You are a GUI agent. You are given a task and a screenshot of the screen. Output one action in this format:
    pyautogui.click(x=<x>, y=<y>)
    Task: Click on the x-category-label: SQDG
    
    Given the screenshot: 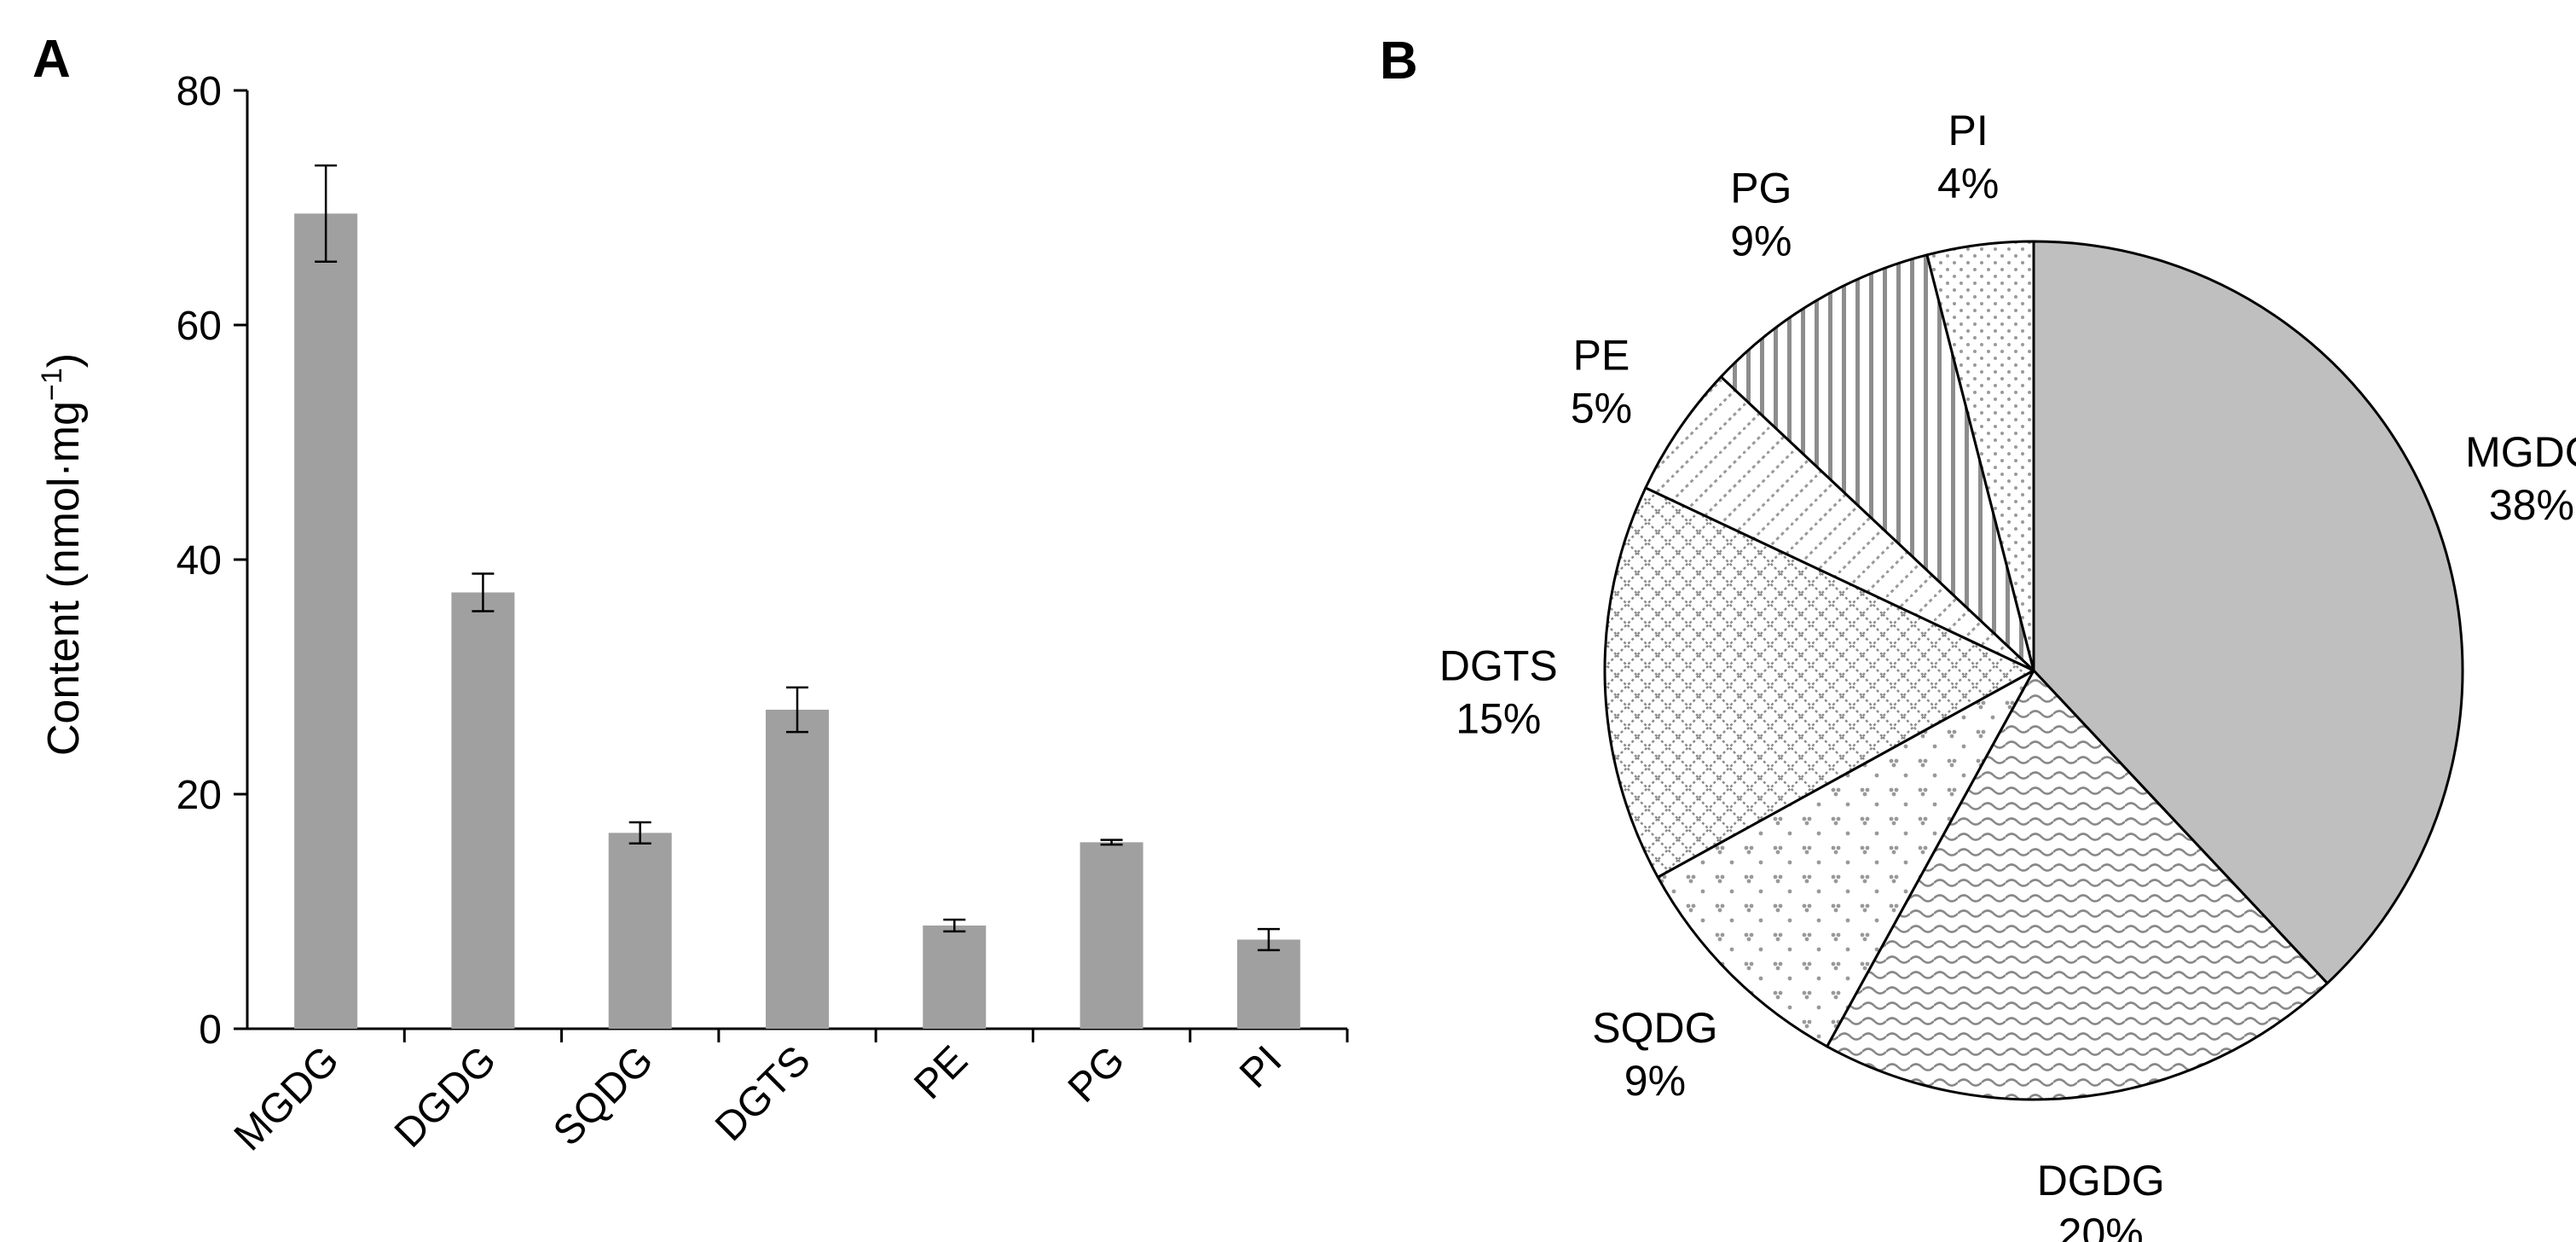 What is the action you would take?
    pyautogui.click(x=603, y=1095)
    